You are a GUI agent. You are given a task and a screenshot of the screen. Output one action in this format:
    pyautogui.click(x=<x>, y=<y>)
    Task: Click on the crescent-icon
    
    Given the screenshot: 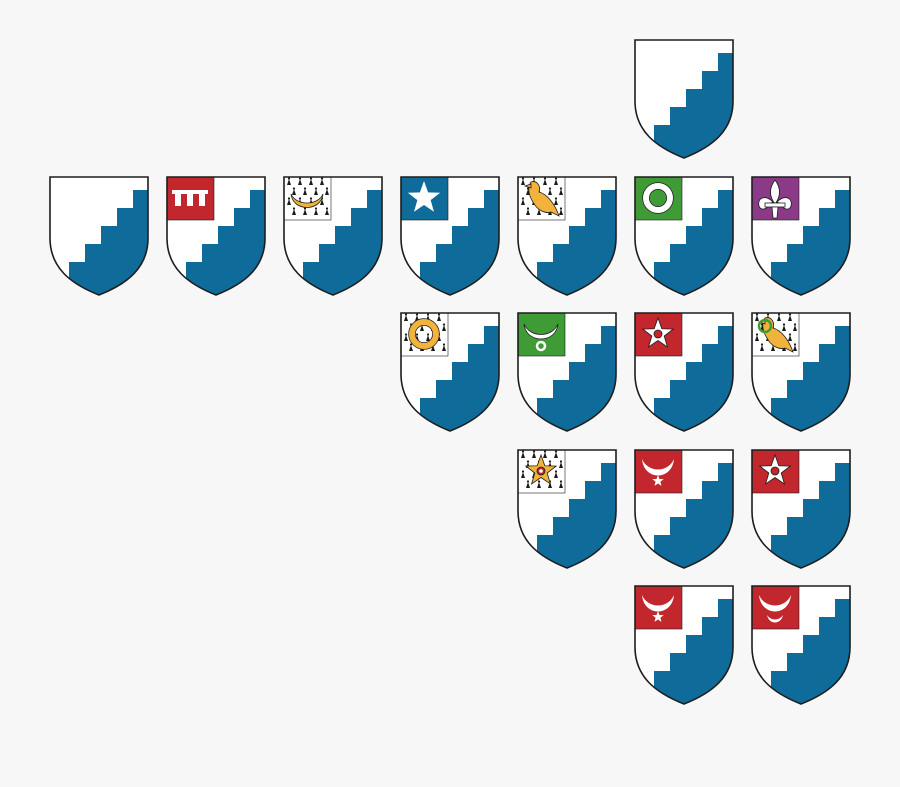 What is the action you would take?
    pyautogui.click(x=307, y=200)
    